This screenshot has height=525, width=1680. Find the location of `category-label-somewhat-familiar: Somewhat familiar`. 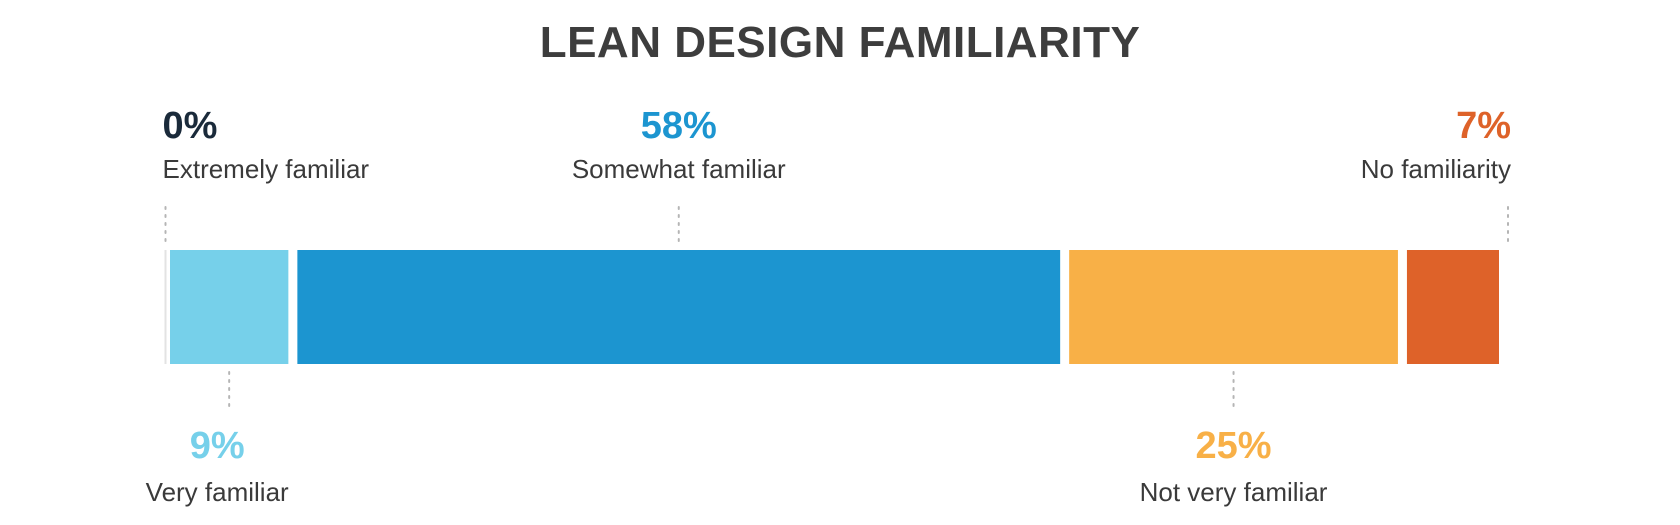

category-label-somewhat-familiar: Somewhat familiar is located at coordinates (679, 169).